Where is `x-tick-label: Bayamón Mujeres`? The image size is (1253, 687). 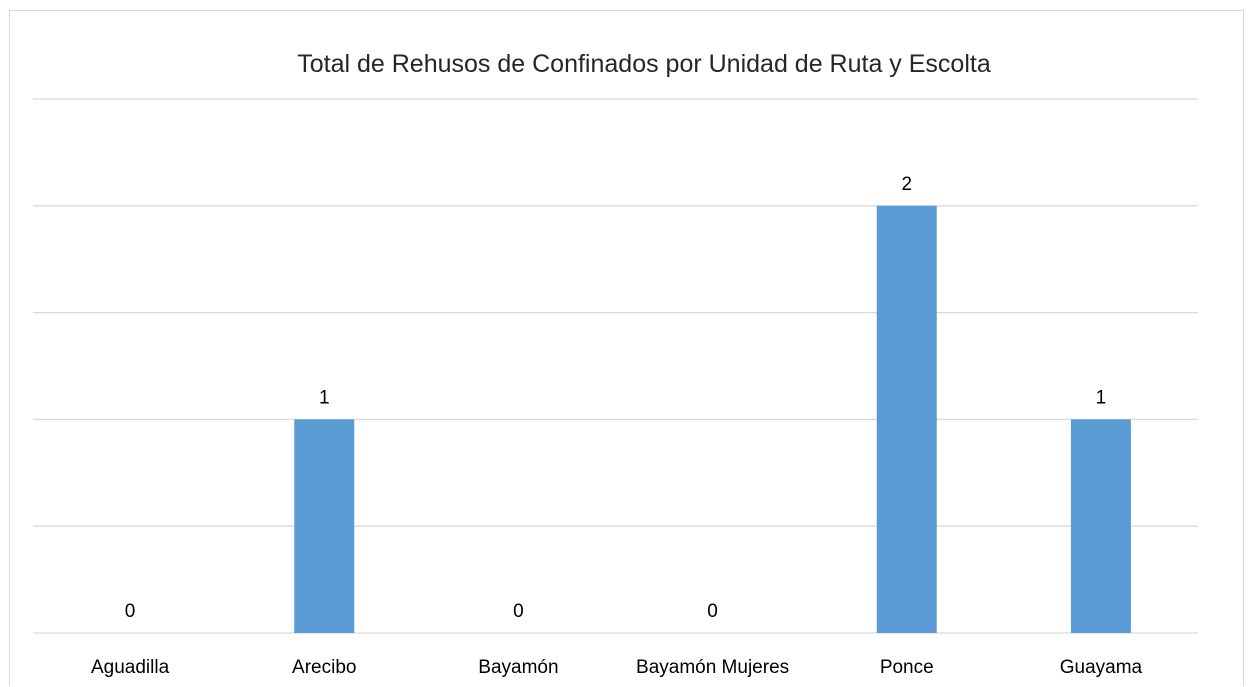 x-tick-label: Bayamón Mujeres is located at coordinates (712, 667).